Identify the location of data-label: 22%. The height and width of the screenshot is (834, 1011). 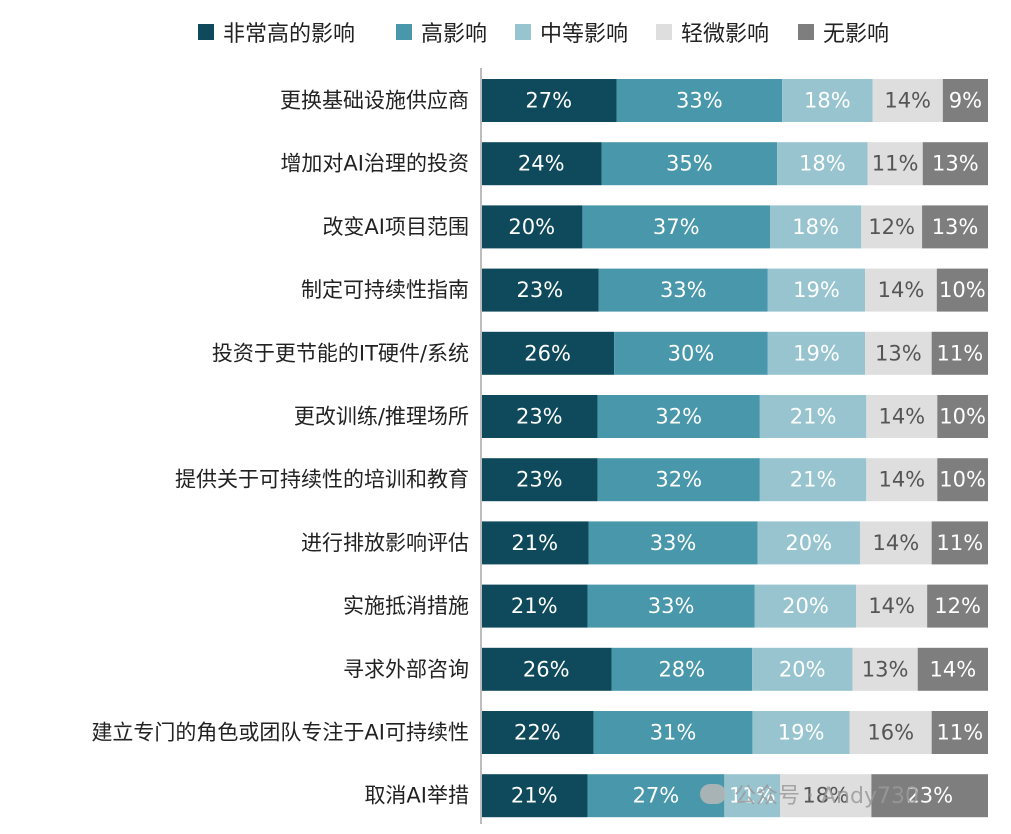
(537, 733).